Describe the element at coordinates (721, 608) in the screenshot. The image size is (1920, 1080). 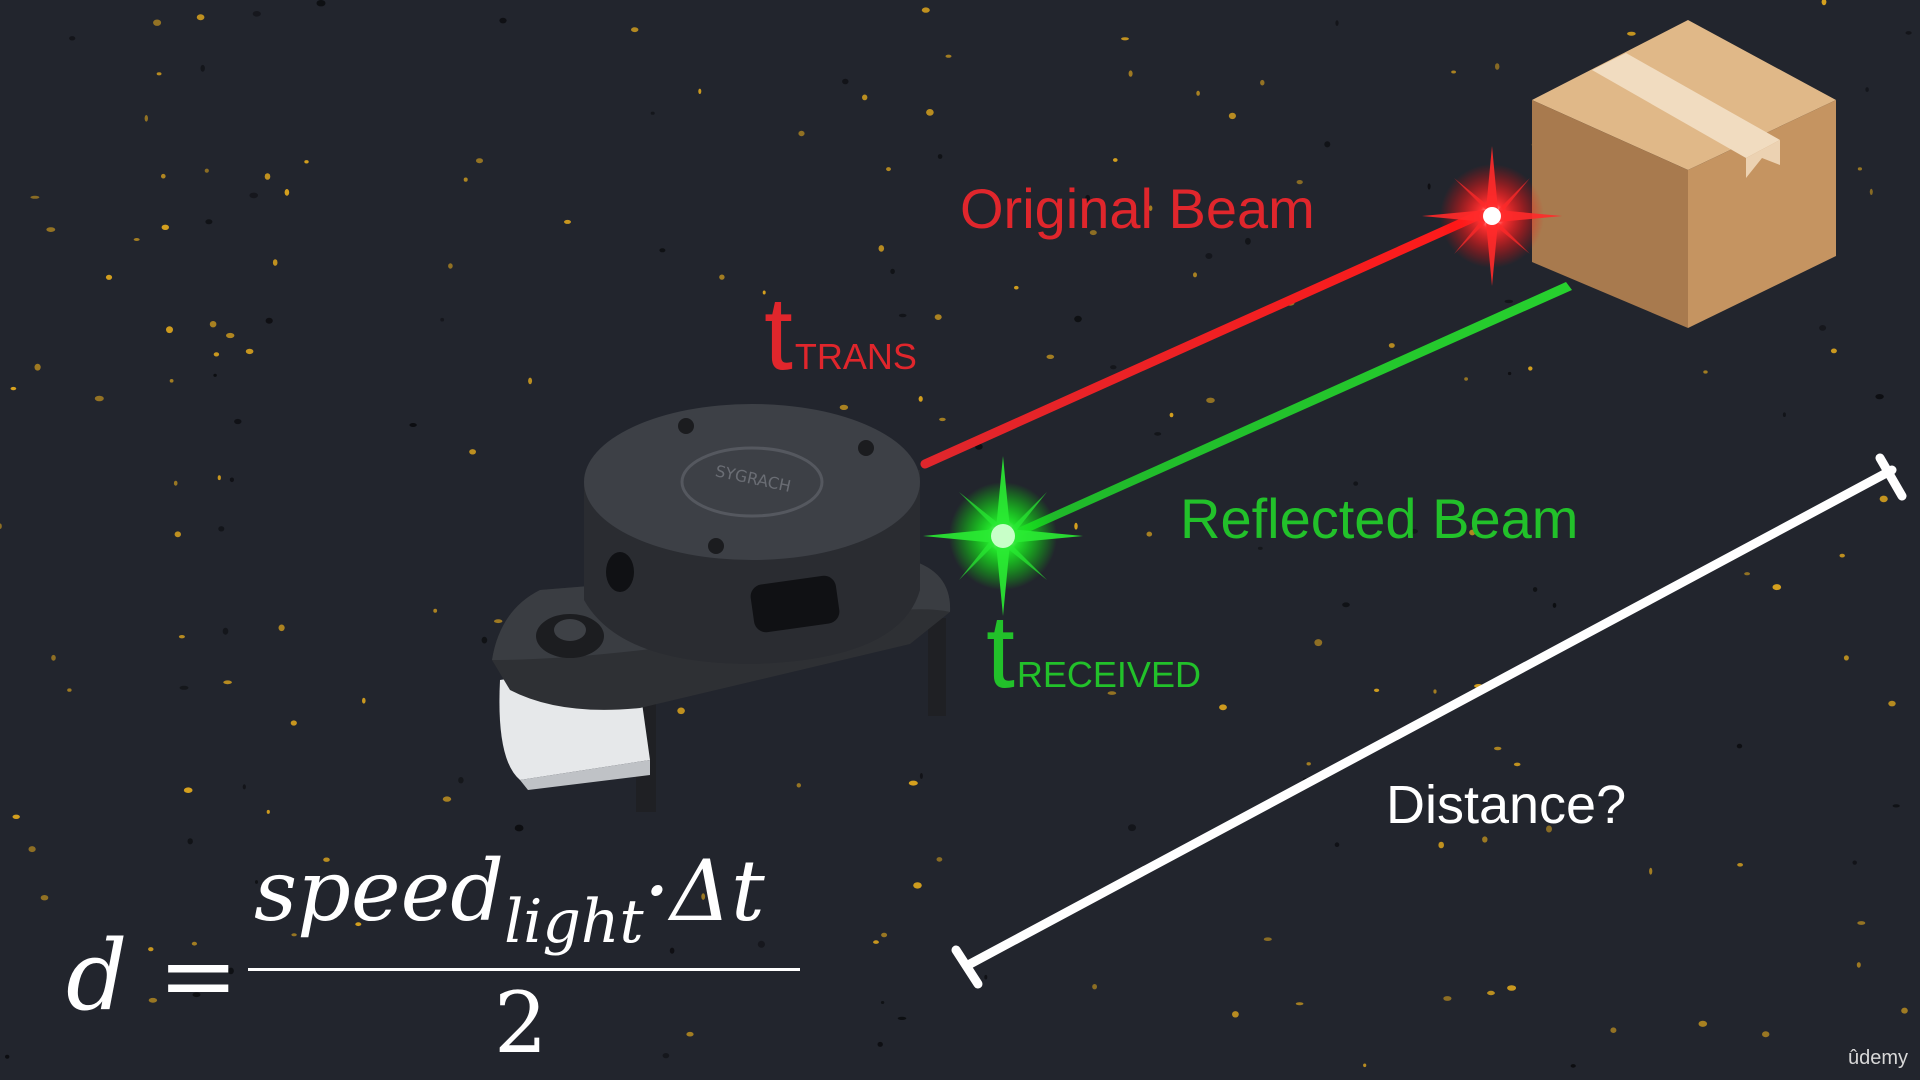
I see `lidar-sensor-icon: SYGRACH` at that location.